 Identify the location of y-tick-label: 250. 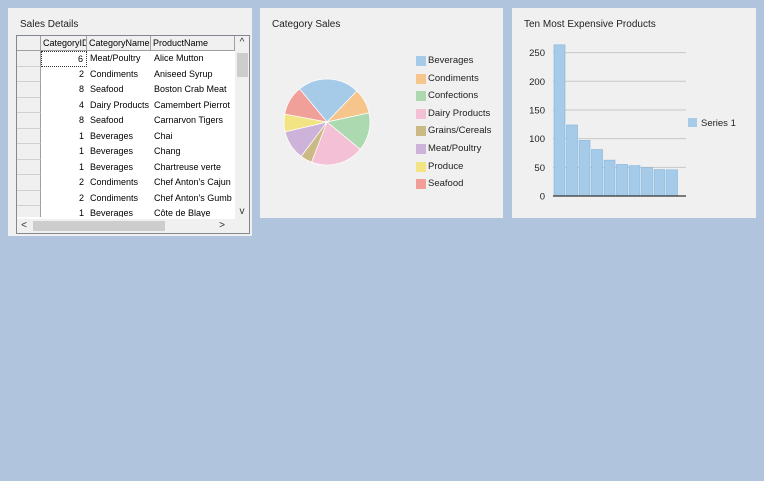
(537, 53).